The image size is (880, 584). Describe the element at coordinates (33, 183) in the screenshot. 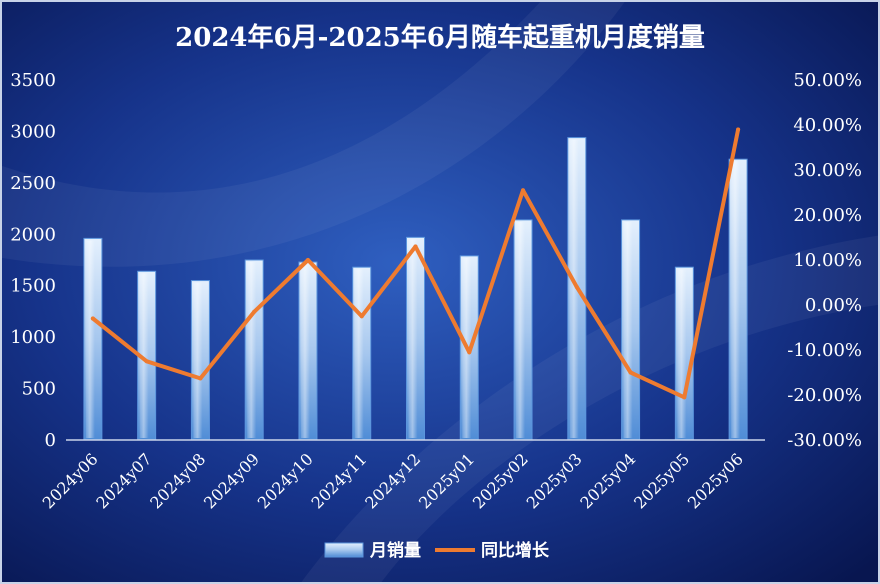

I see `left-tick-label: 2500` at that location.